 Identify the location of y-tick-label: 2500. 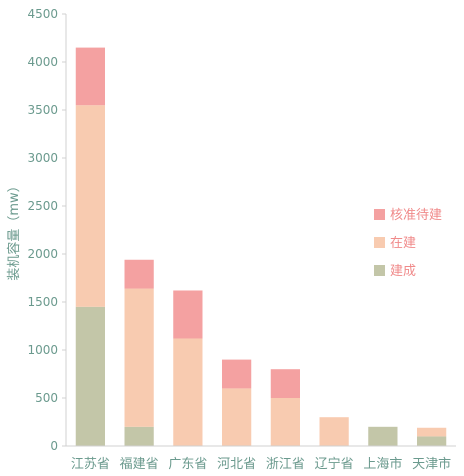
(42, 206).